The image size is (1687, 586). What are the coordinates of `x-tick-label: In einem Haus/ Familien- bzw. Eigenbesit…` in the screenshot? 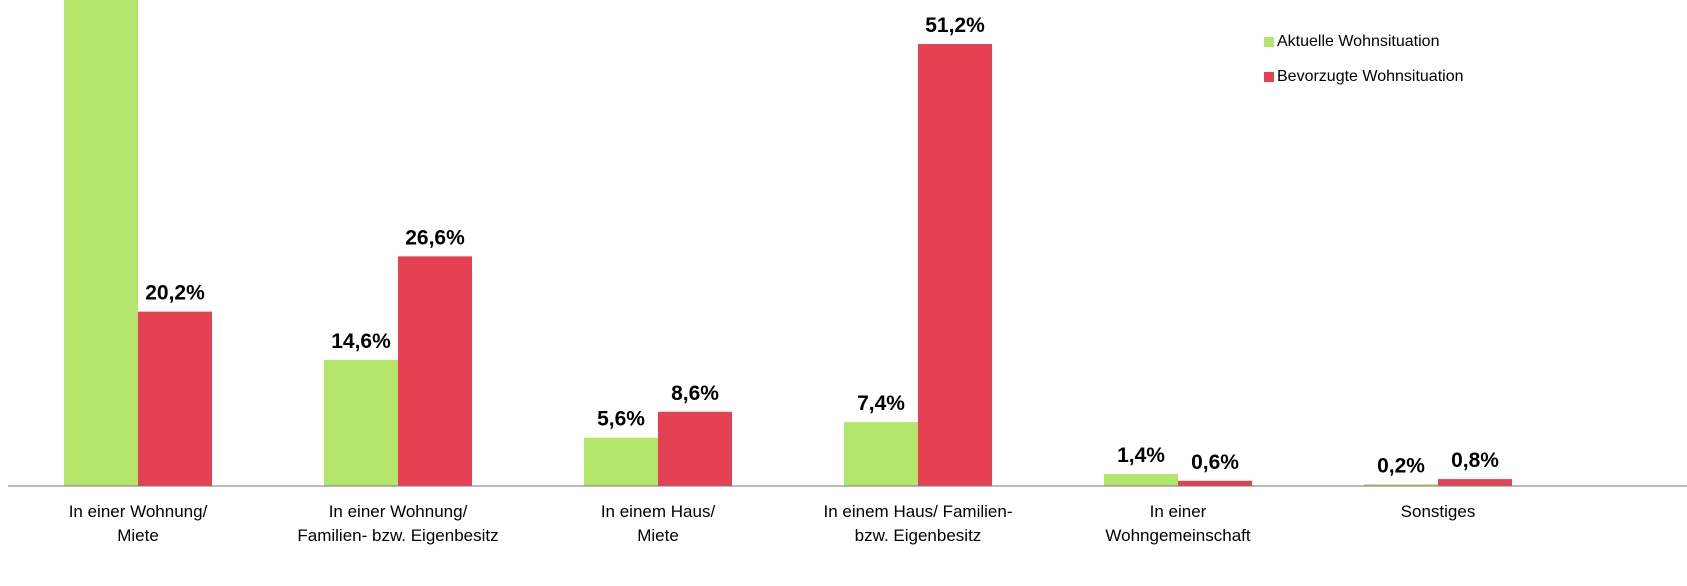 It's located at (918, 523).